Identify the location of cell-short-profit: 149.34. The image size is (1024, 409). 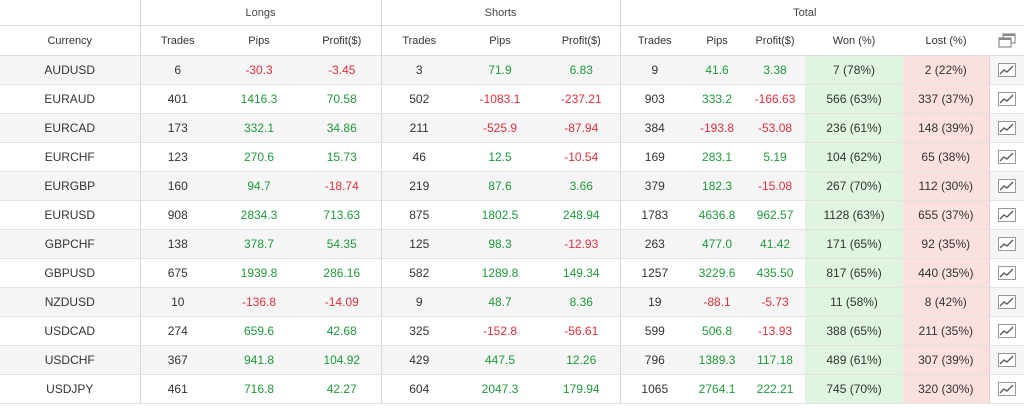
(582, 273).